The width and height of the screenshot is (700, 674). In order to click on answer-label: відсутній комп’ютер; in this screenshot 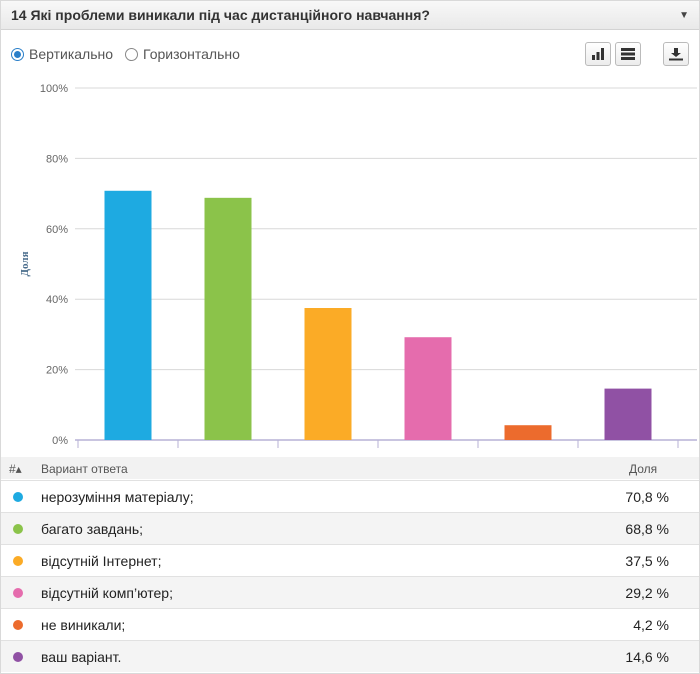, I will do `click(107, 593)`.